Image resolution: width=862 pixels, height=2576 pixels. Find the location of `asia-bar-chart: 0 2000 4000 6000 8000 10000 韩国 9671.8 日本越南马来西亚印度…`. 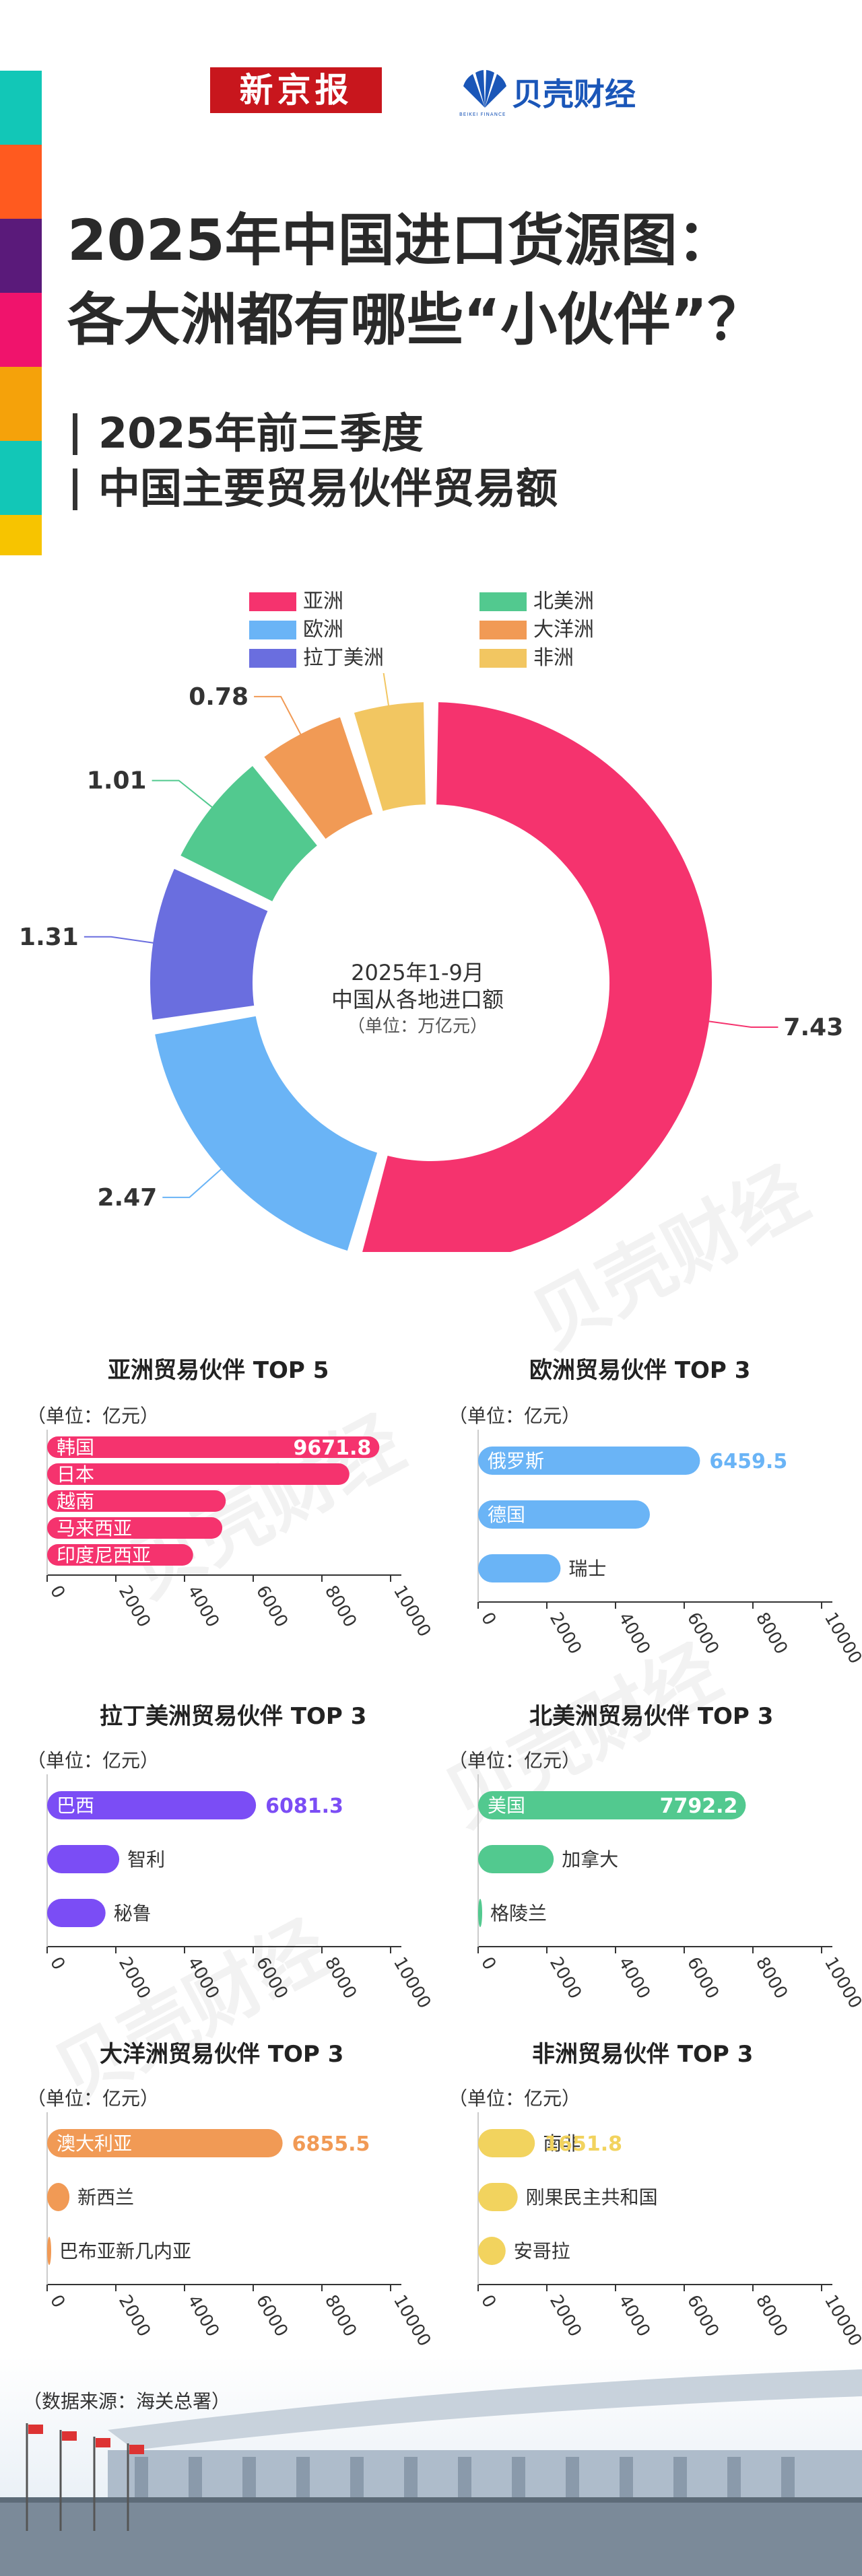

asia-bar-chart: 0 2000 4000 6000 8000 10000 韩国 9671.8 日本越南马来西亚印度… is located at coordinates (240, 1535).